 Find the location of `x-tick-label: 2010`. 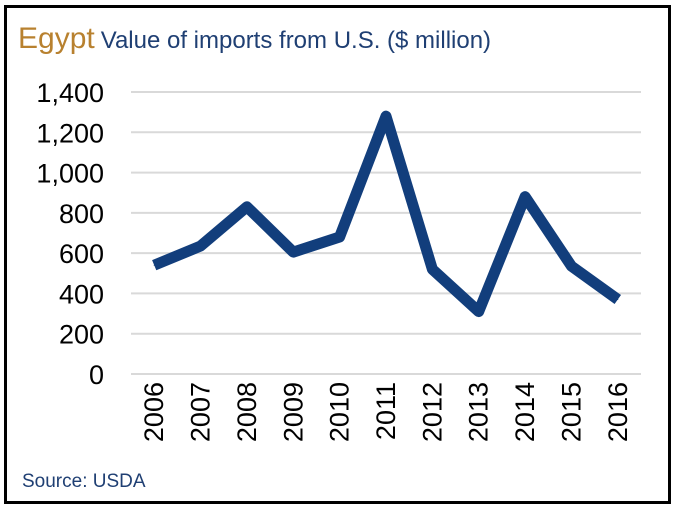

x-tick-label: 2010 is located at coordinates (340, 412).